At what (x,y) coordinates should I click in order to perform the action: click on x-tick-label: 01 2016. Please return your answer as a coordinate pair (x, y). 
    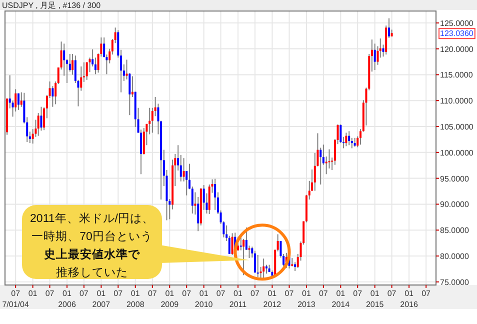
    Looking at the image, I should click on (409, 299).